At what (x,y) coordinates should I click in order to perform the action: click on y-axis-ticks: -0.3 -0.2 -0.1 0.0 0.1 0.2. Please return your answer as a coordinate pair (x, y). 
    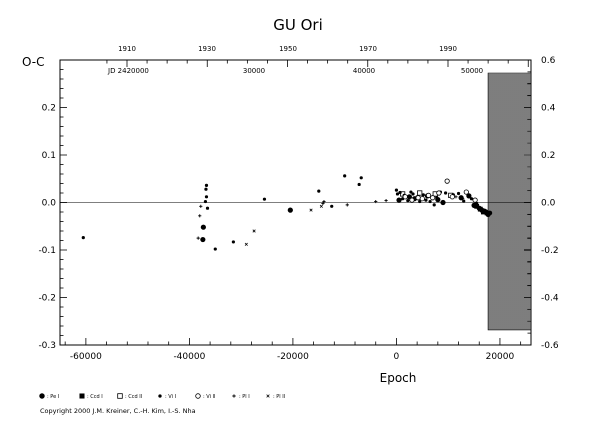
    Looking at the image, I should click on (52, 205).